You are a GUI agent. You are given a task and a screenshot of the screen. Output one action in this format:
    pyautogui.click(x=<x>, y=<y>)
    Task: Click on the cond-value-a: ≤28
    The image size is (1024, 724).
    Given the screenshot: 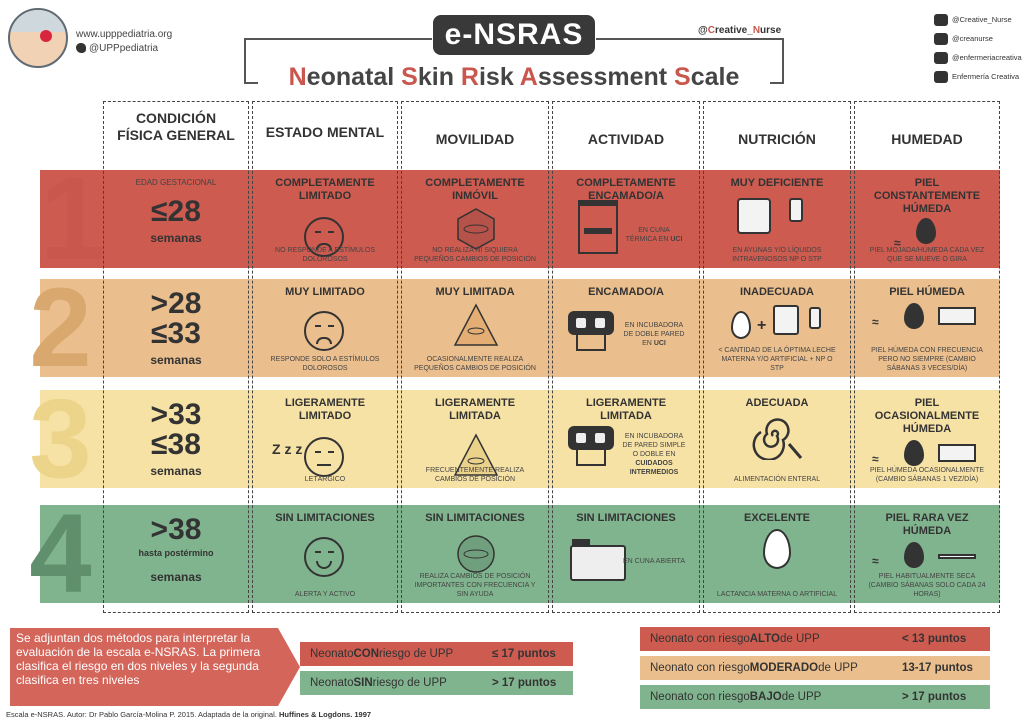 What is the action you would take?
    pyautogui.click(x=176, y=211)
    